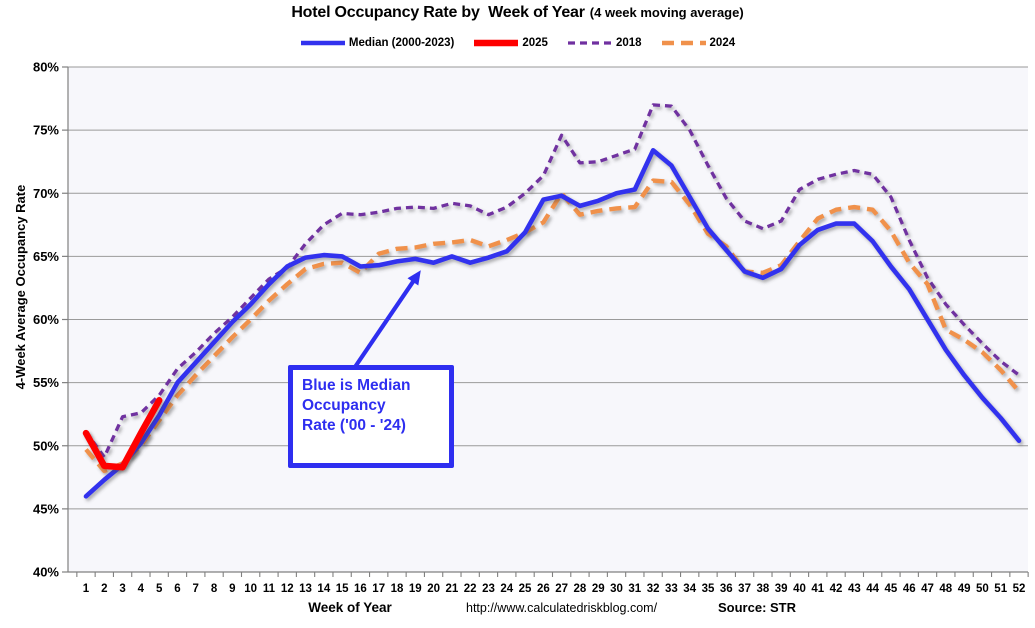 Image resolution: width=1035 pixels, height=628 pixels. What do you see at coordinates (46, 67) in the screenshot?
I see `y-tick-label: 80%` at bounding box center [46, 67].